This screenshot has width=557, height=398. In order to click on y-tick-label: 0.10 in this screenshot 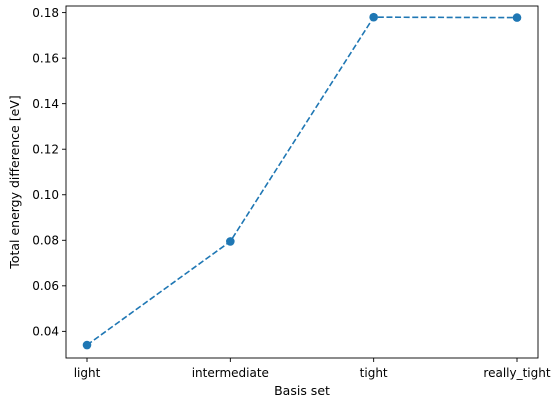, I will do `click(45, 195)`.